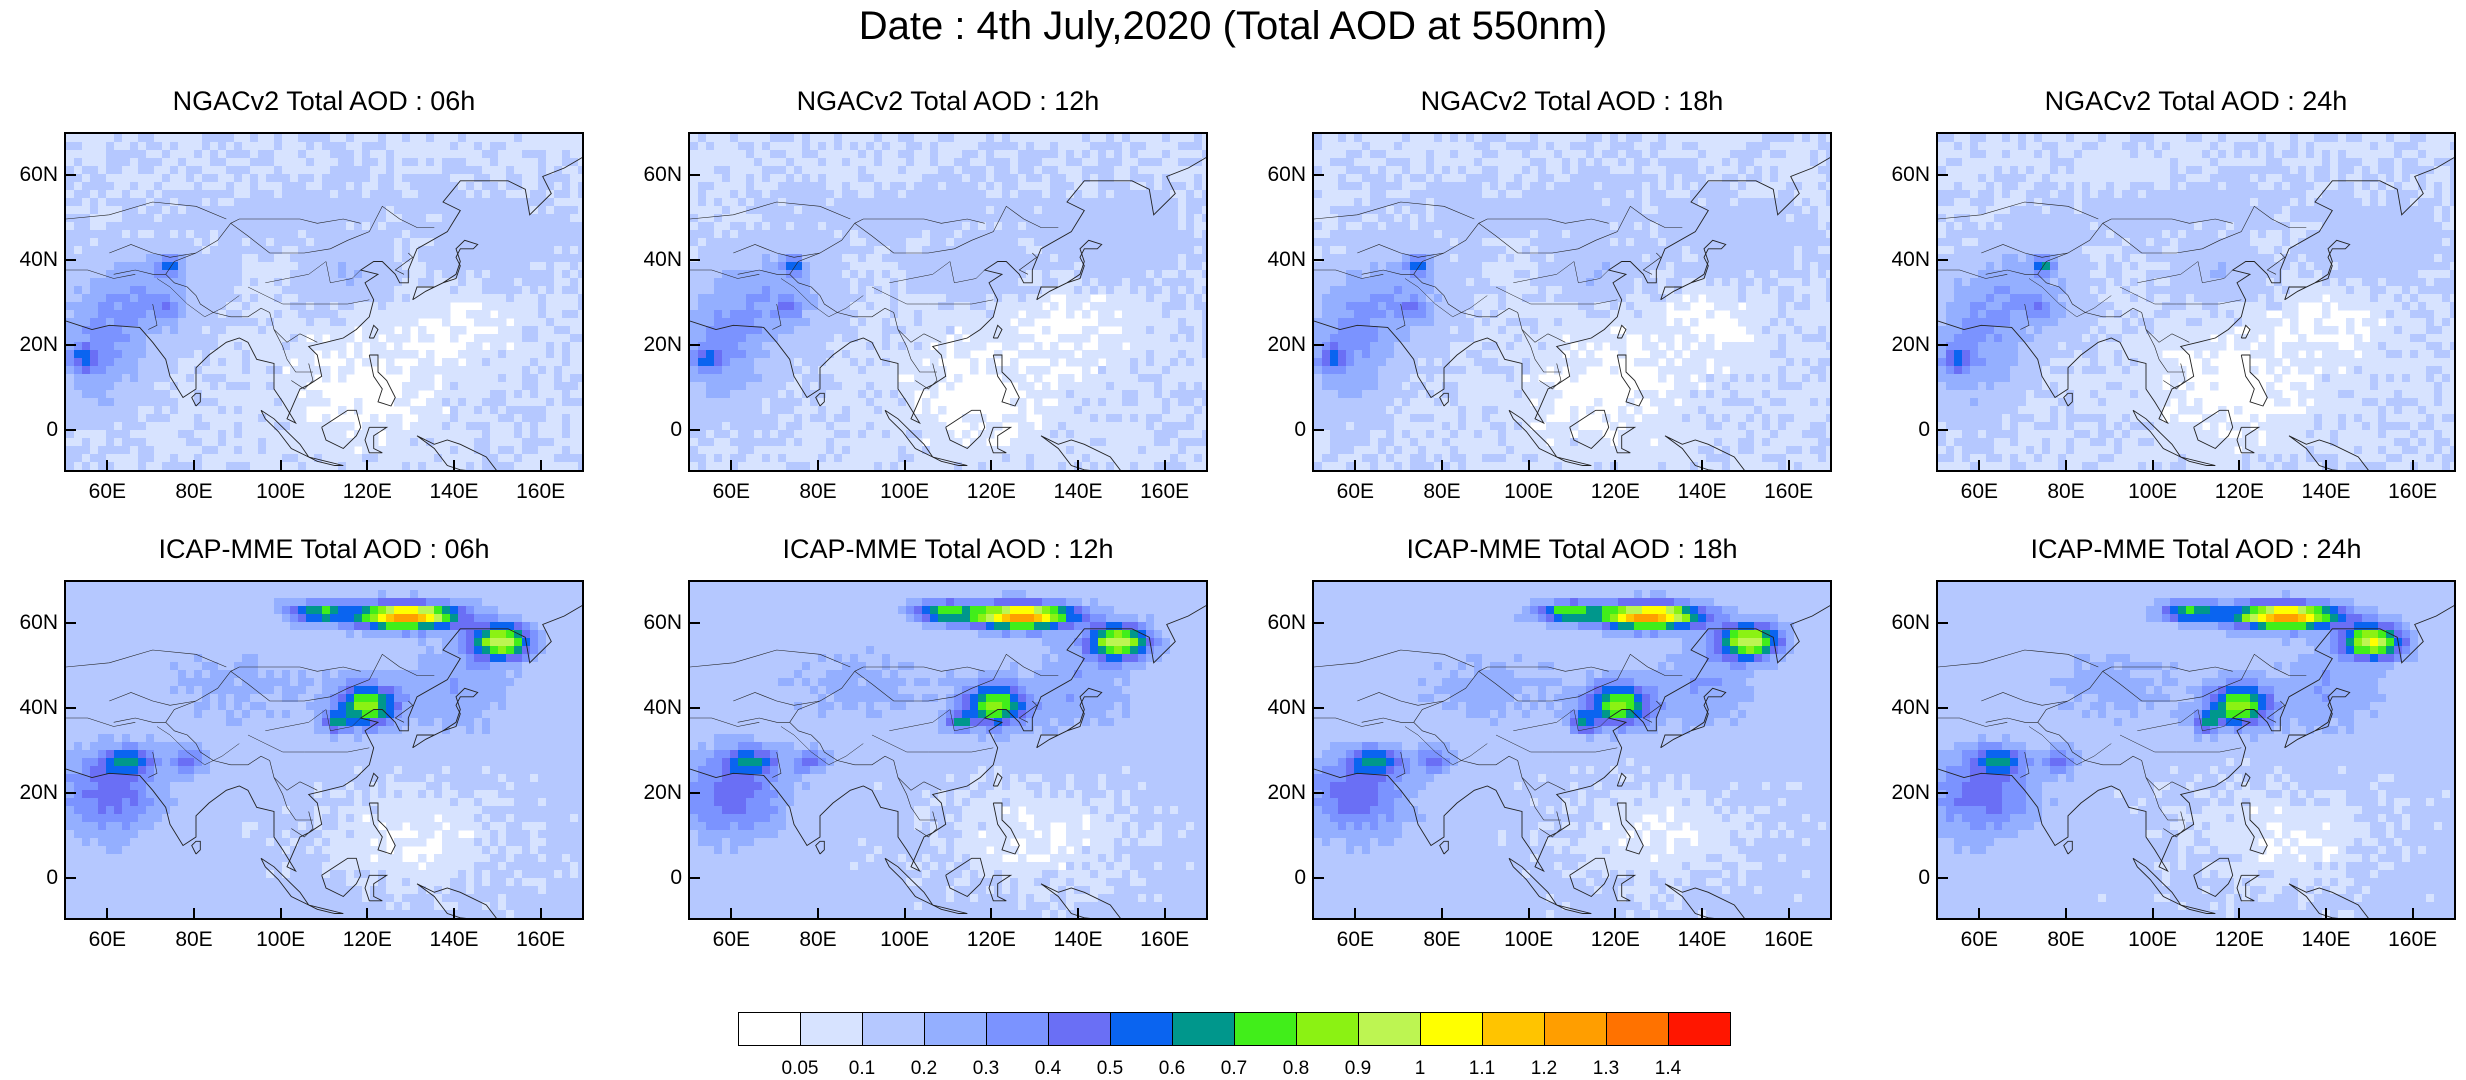 This screenshot has width=2466, height=1080. I want to click on panel-title: ICAP-MME Total AOD : 18h, so click(1572, 549).